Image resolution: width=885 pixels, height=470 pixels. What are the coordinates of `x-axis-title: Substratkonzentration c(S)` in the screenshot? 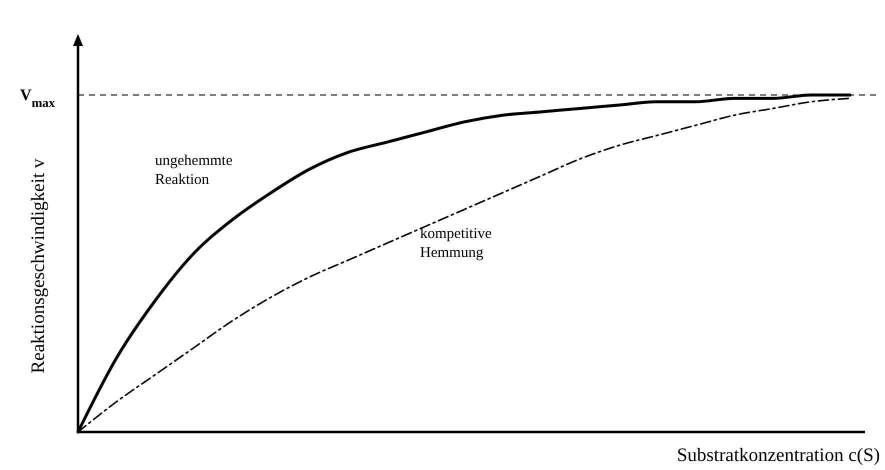 It's located at (778, 455).